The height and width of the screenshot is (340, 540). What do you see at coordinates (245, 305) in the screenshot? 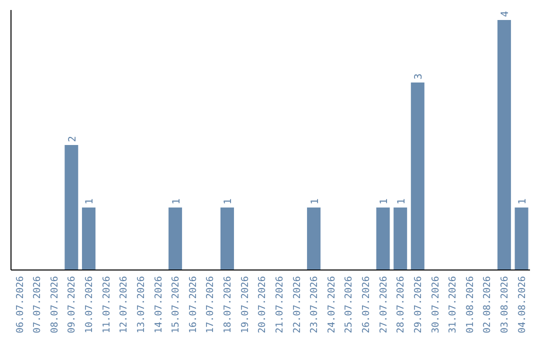
I see `x-tick-label: 19.07.2026` at bounding box center [245, 305].